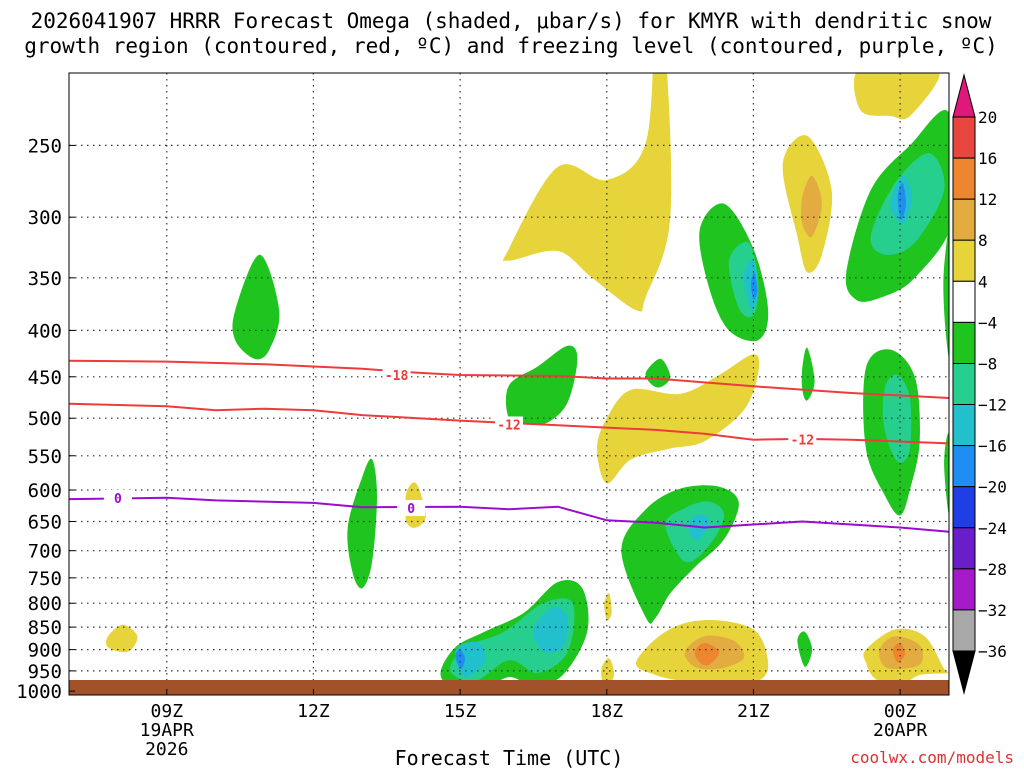 This screenshot has width=1024, height=772. What do you see at coordinates (992, 528) in the screenshot?
I see `colorbar-label-10: −24` at bounding box center [992, 528].